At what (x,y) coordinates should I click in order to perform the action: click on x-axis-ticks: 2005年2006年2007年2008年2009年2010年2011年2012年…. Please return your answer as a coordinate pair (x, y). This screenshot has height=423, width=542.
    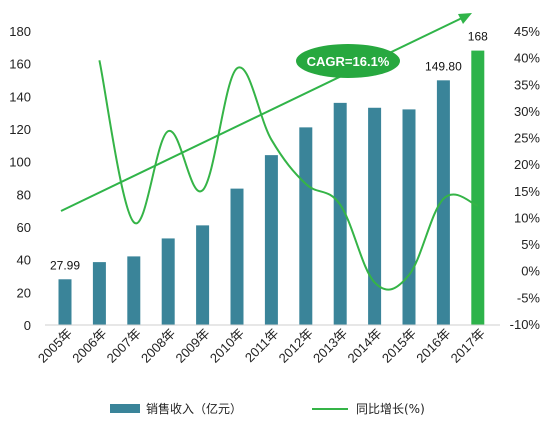
    Looking at the image, I should click on (261, 346).